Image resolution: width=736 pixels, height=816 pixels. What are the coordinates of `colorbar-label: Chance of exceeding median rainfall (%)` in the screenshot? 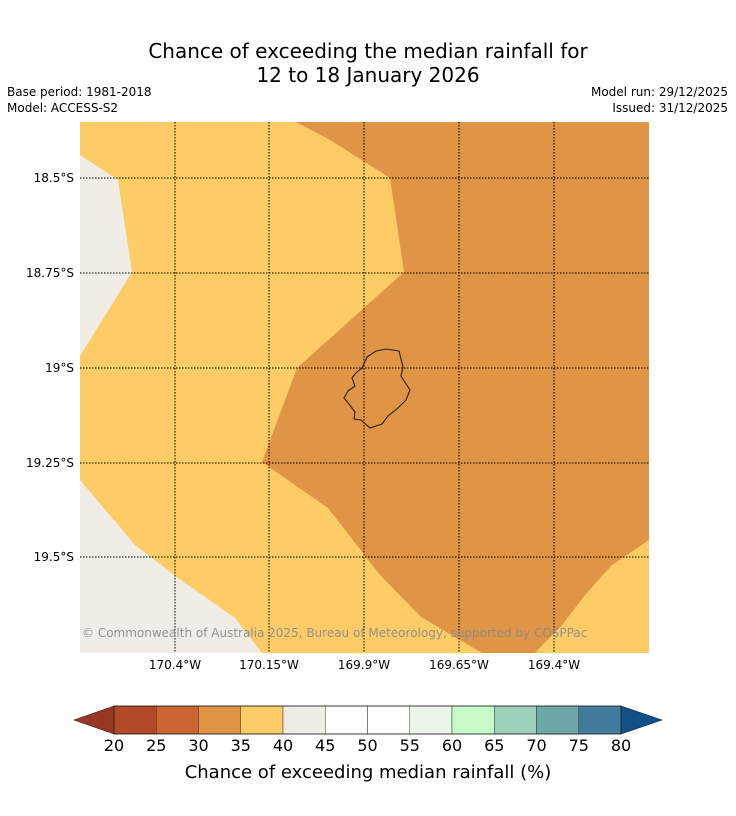 It's located at (368, 772).